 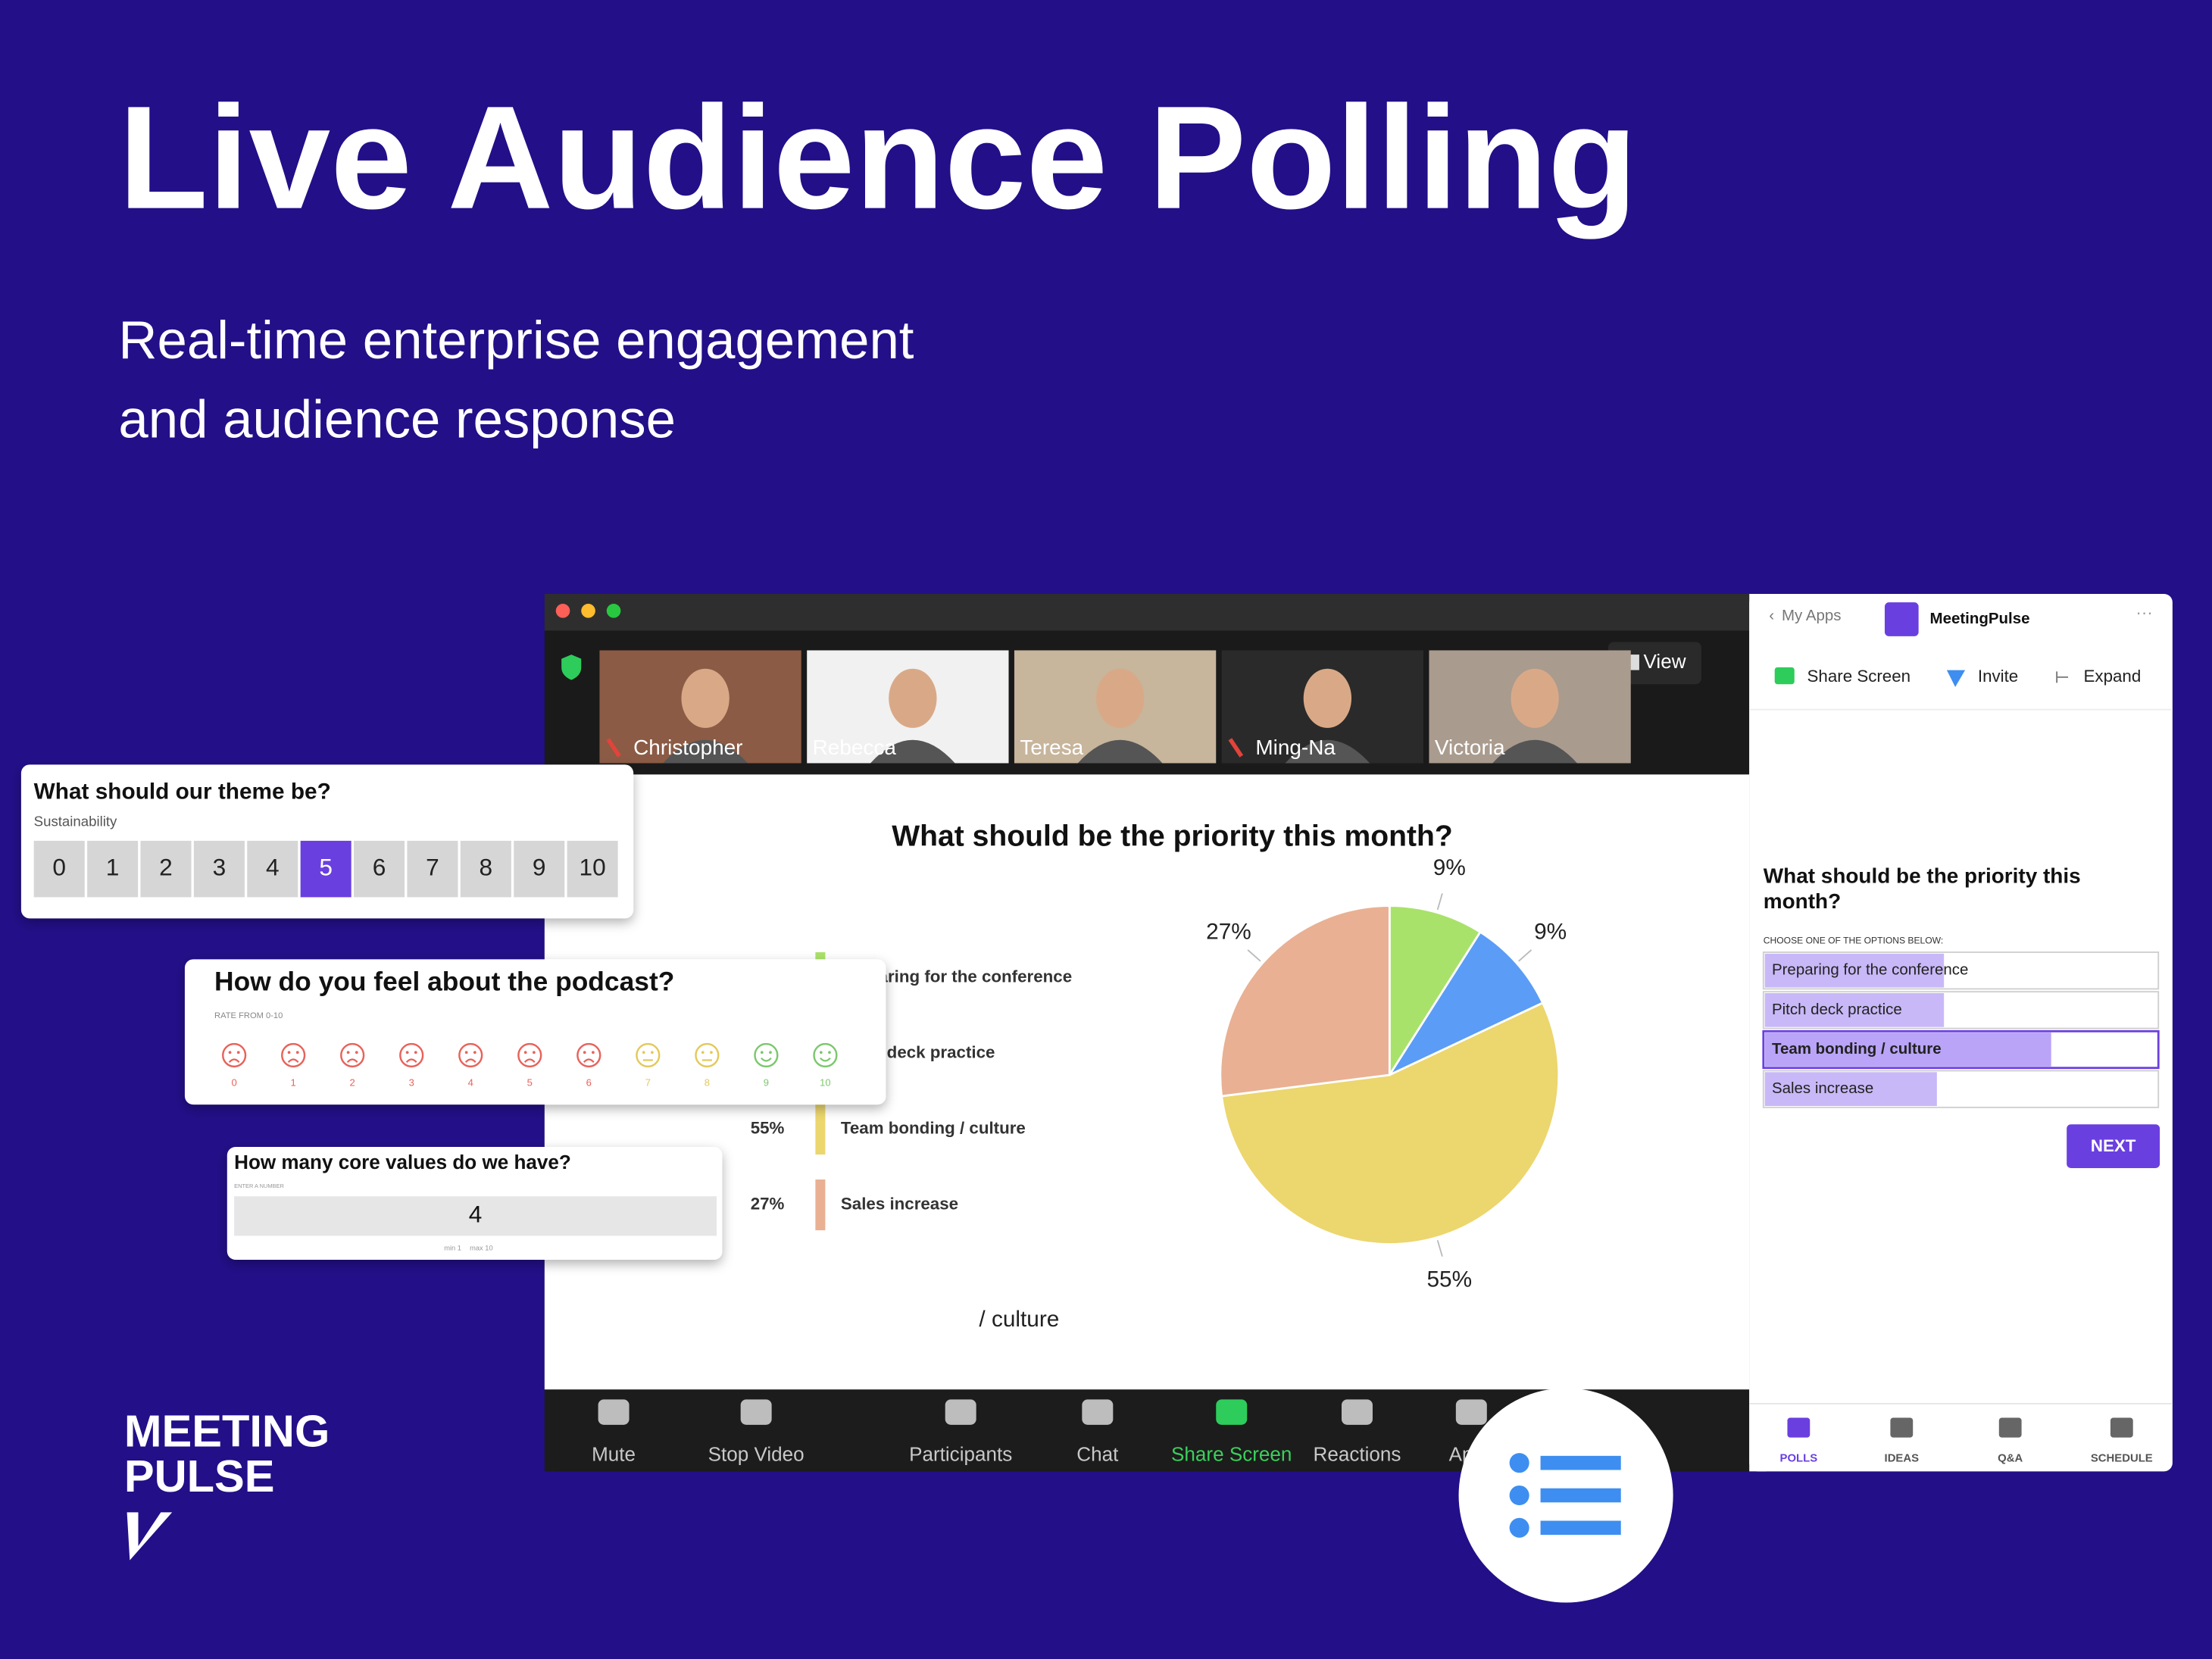 I want to click on tab-label: SCHEDULE, so click(x=2122, y=1458).